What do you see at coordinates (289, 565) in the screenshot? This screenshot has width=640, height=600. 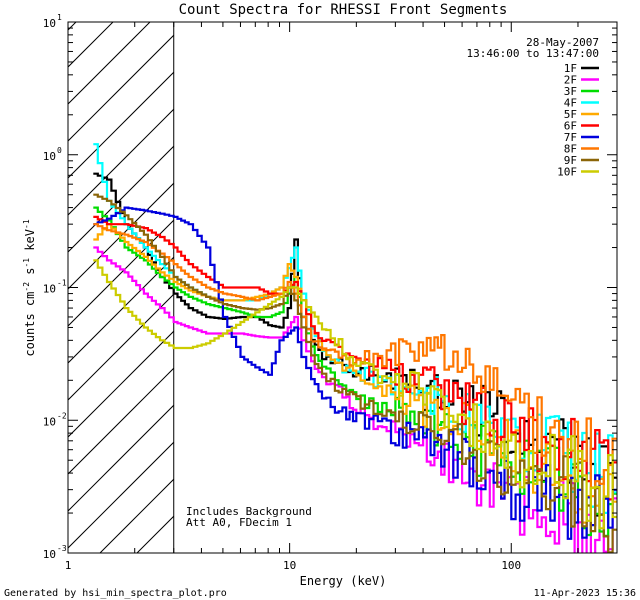 I see `x-tick-label: 10` at bounding box center [289, 565].